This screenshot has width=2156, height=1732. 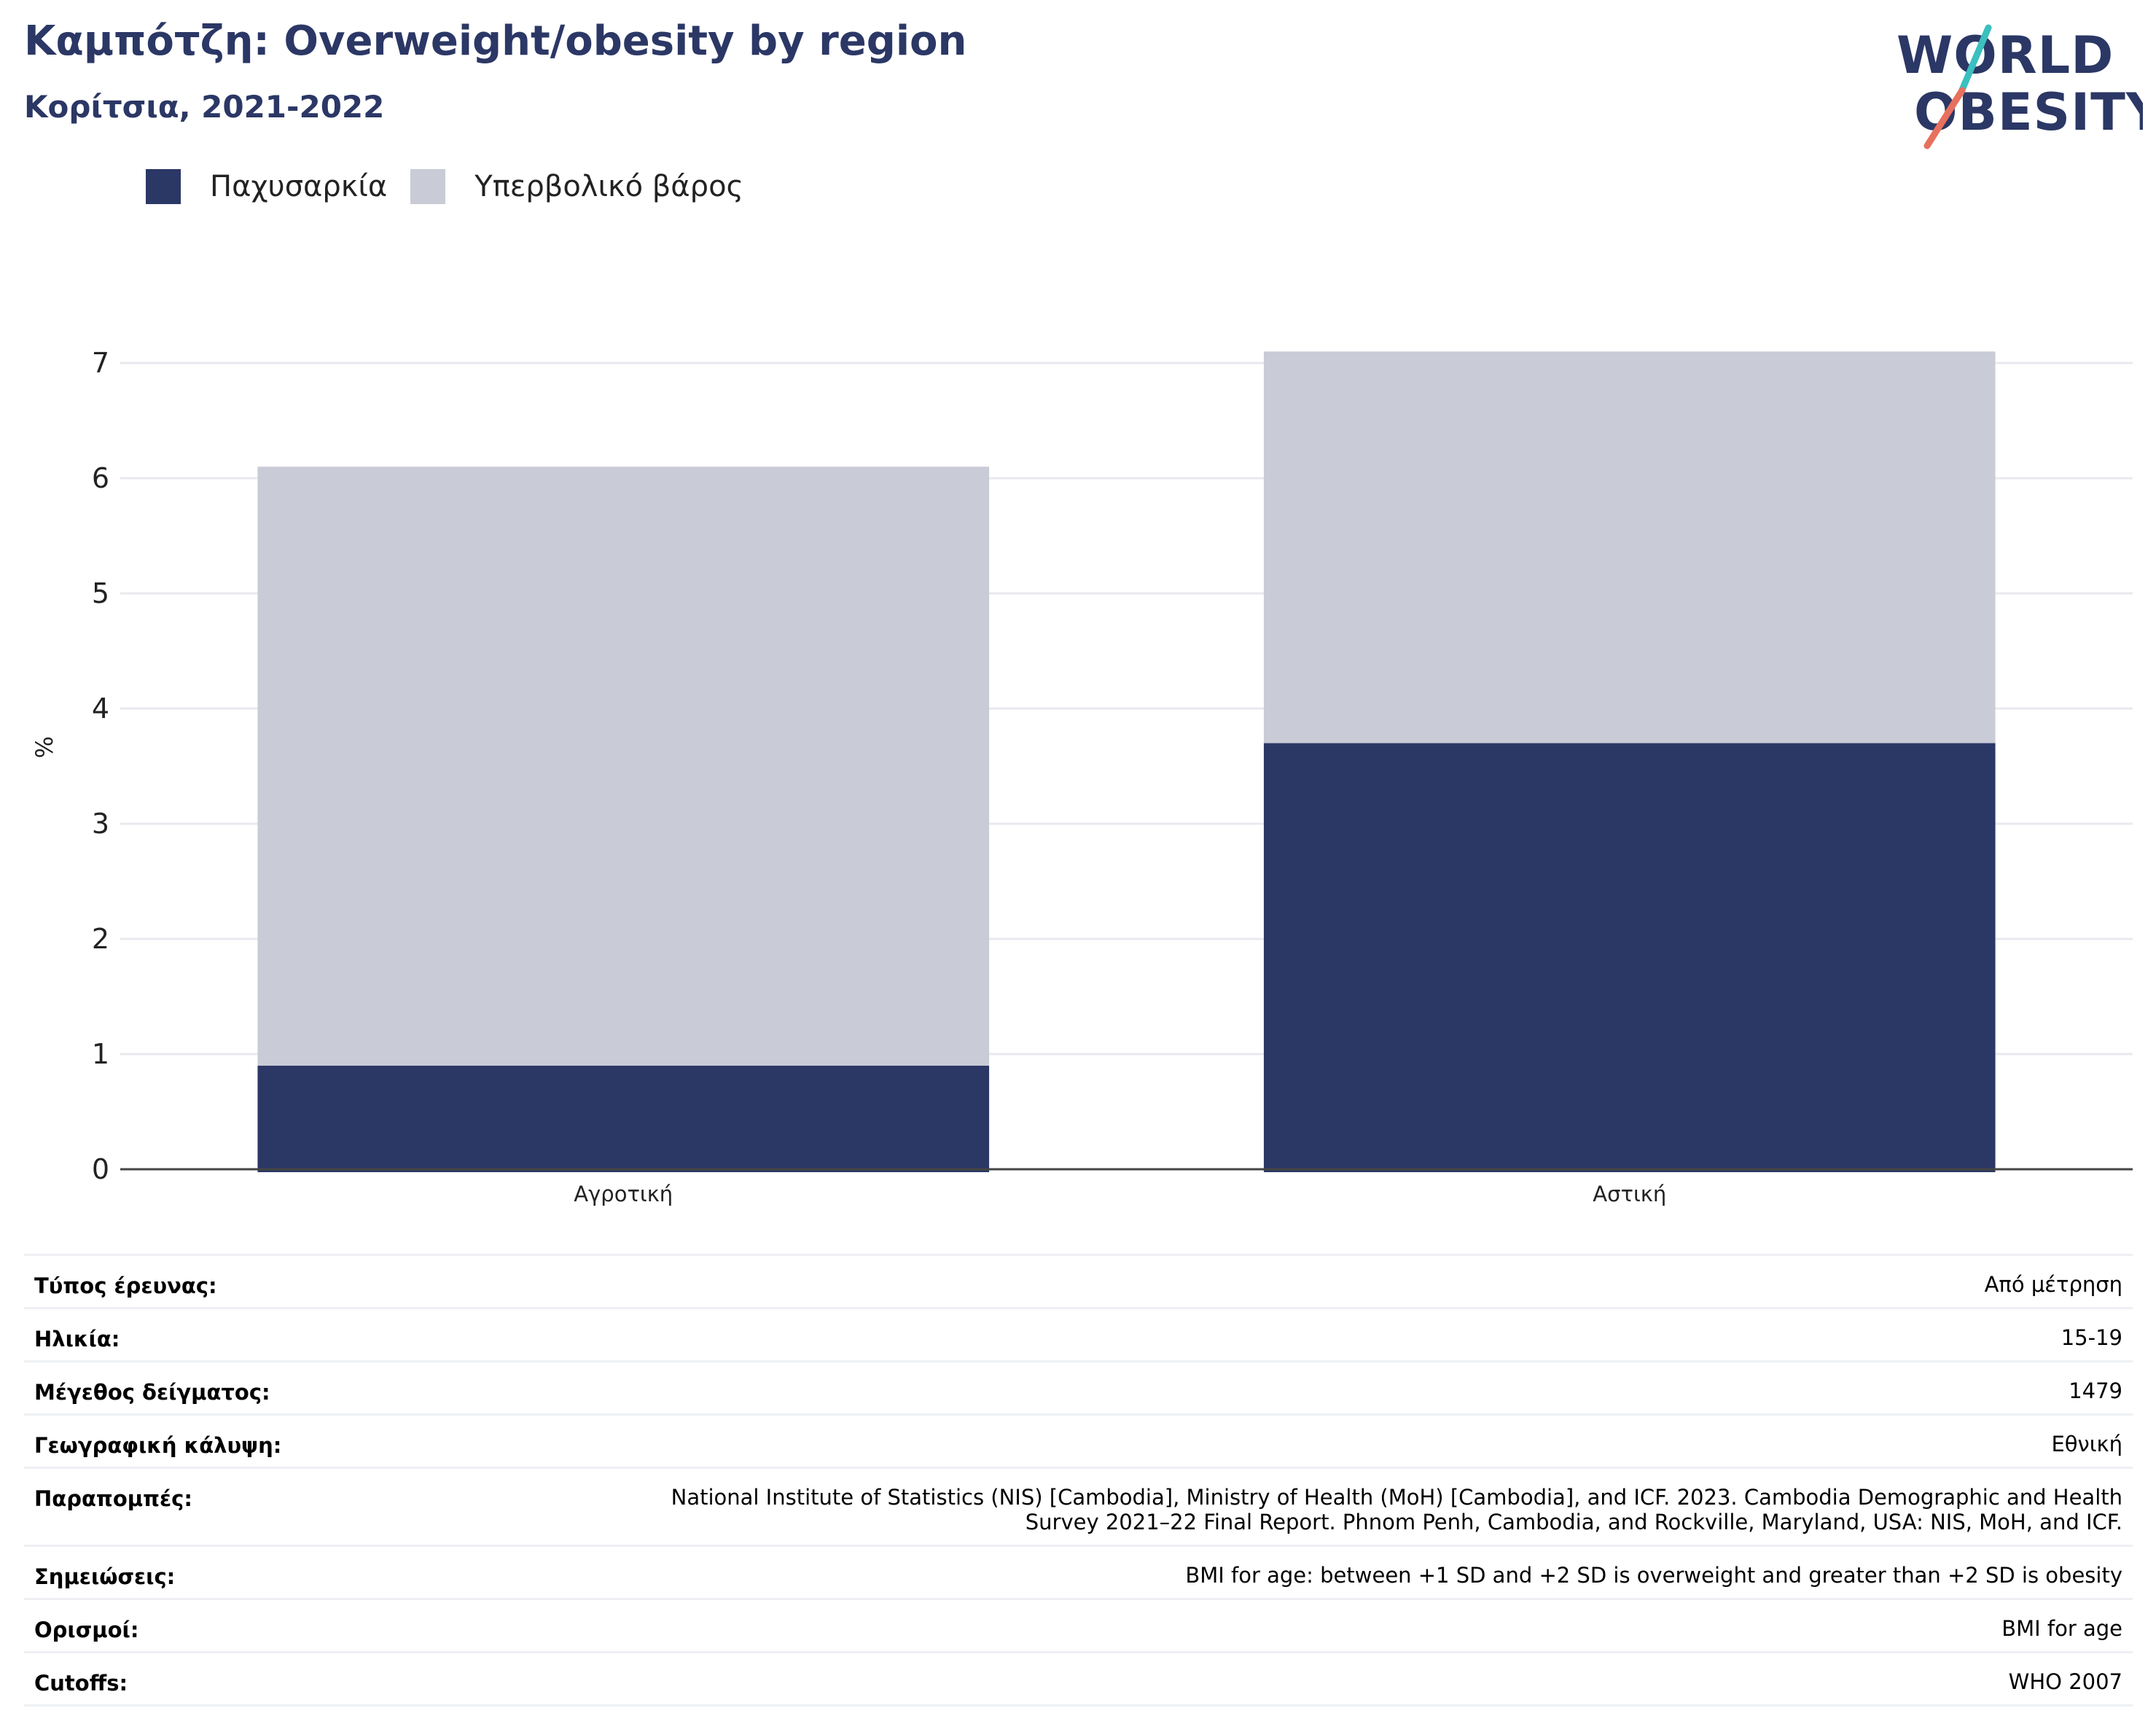 What do you see at coordinates (1079, 1389) in the screenshot?
I see `info-row: Μέγεθος δείγματος: 1479` at bounding box center [1079, 1389].